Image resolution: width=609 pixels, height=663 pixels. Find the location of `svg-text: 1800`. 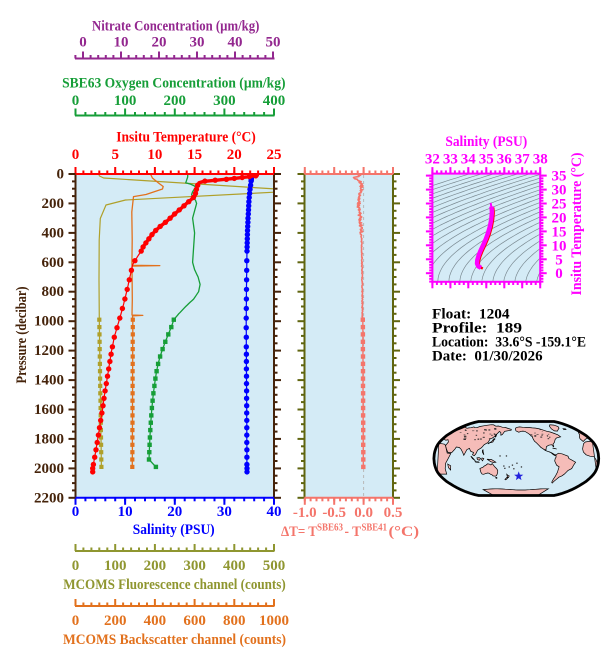

svg-text: 1800 is located at coordinates (49, 439).